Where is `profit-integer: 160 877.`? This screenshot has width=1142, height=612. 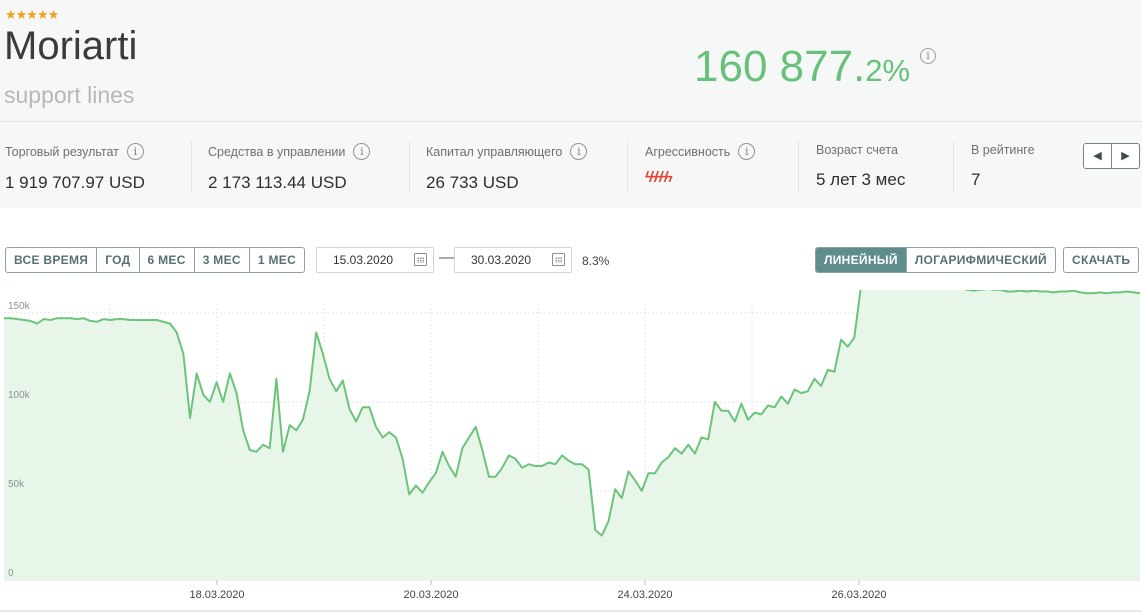 profit-integer: 160 877. is located at coordinates (780, 66).